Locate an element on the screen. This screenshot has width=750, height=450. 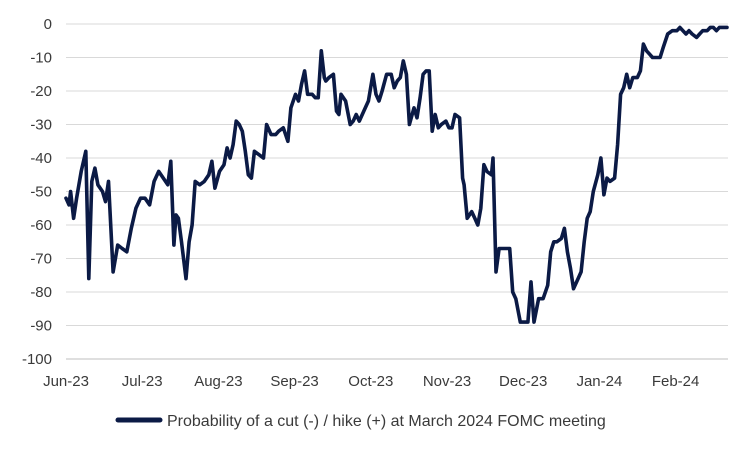
y-tick-label: -60 is located at coordinates (41, 225).